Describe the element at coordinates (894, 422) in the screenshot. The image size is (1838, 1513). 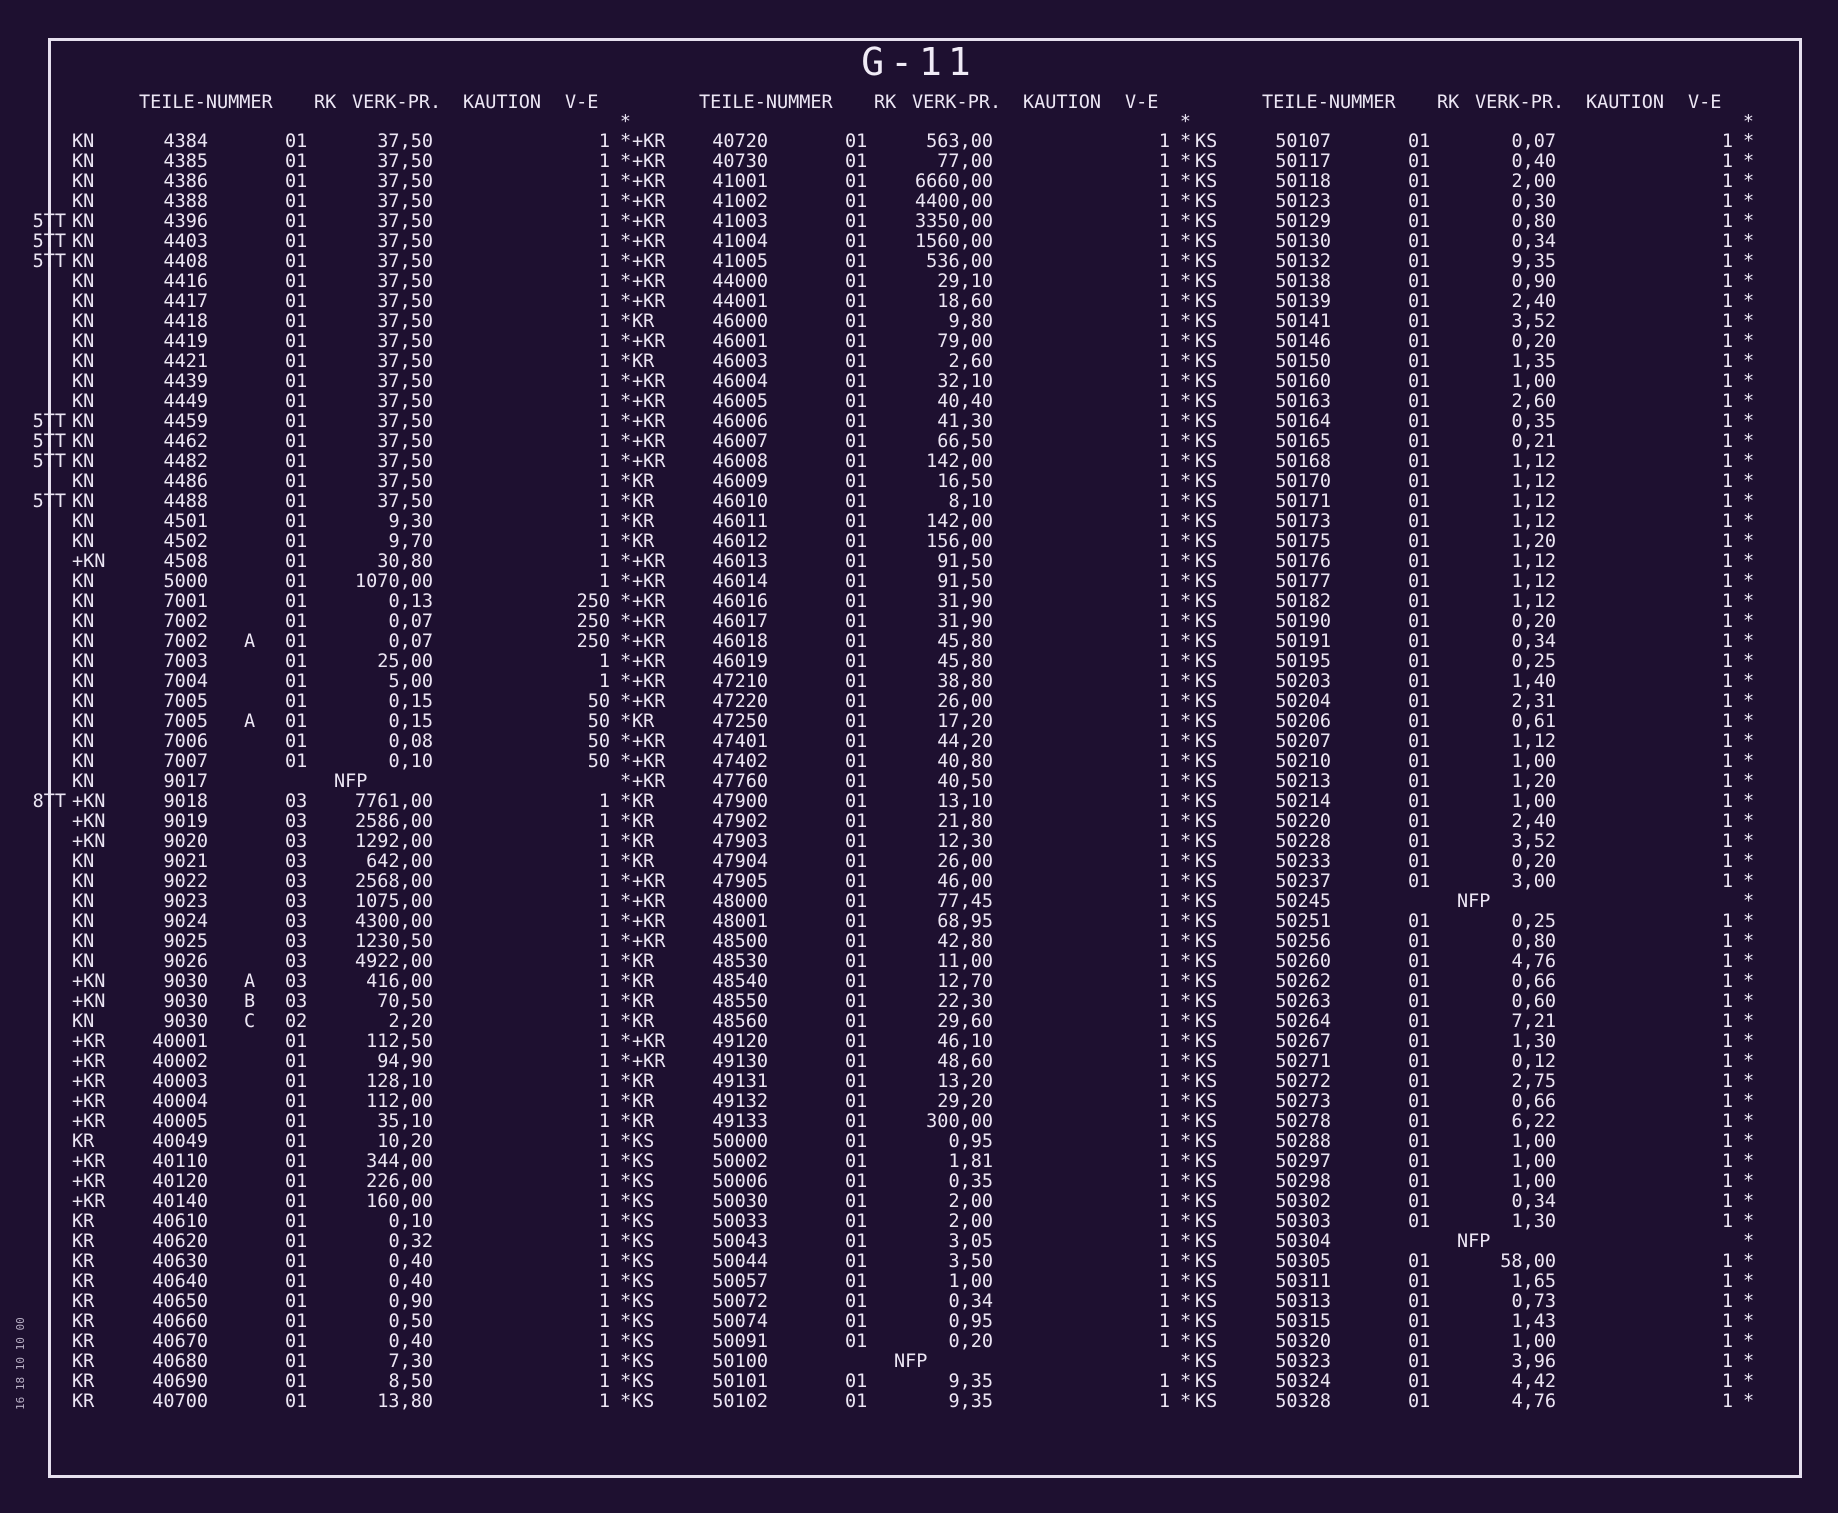
I see `table-row: +KR 46006 01 41,30 1 *` at that location.